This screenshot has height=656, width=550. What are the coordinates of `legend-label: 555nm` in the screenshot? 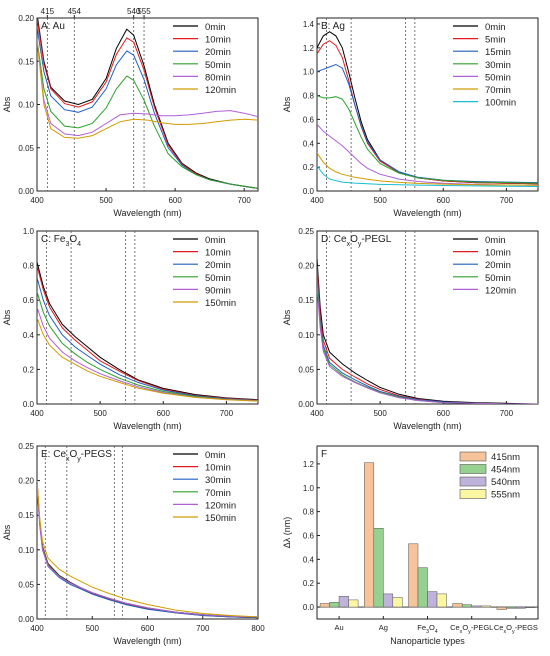 It's located at (505, 495).